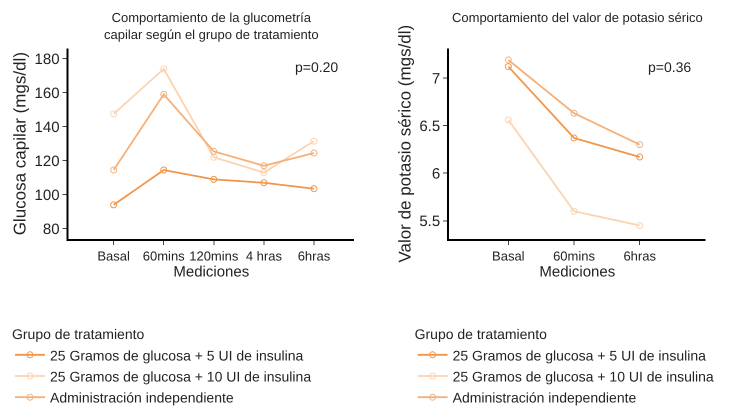 This screenshot has height=417, width=752. Describe the element at coordinates (20, 144) in the screenshot. I see `y-axis-title: Glucosa capilar (mgs/dl)` at that location.